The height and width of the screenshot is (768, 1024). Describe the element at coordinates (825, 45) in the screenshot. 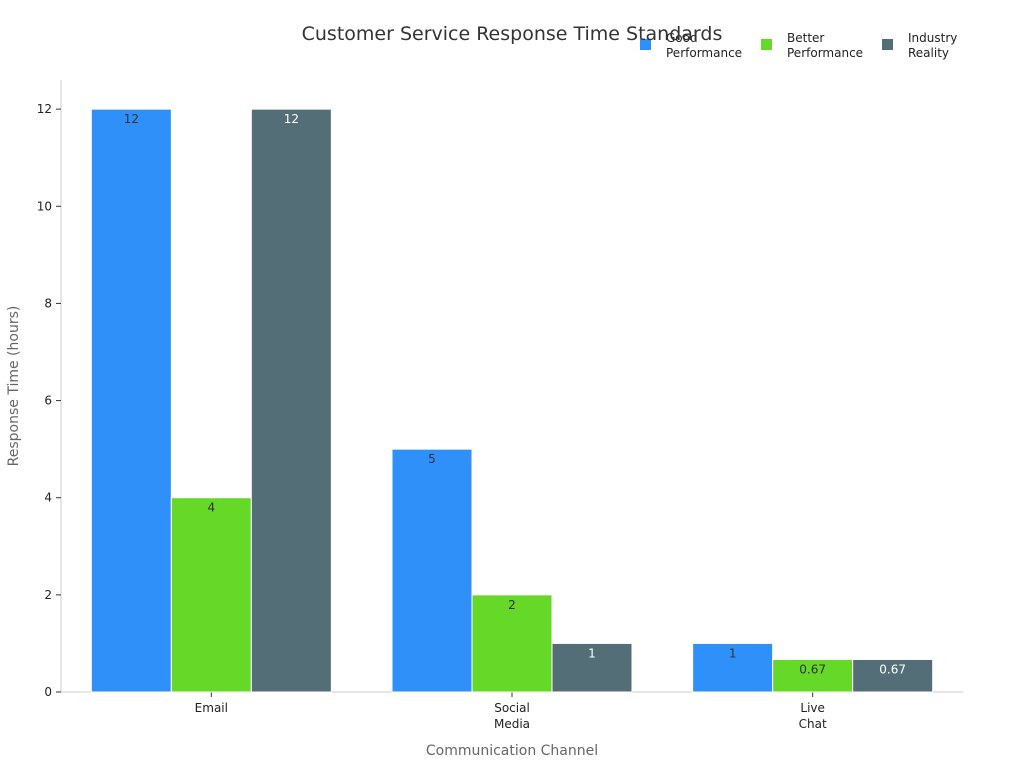

I see `legend-label: Better Performance` at that location.